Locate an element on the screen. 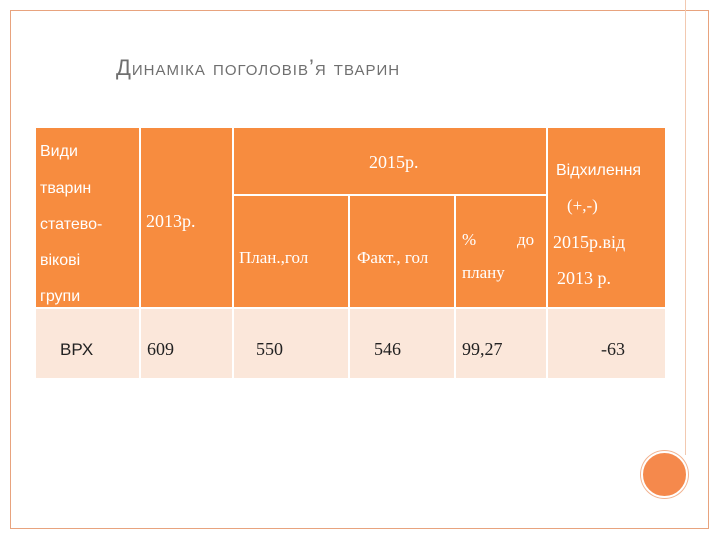 The height and width of the screenshot is (540, 720). row-cell-plan is located at coordinates (291, 343).